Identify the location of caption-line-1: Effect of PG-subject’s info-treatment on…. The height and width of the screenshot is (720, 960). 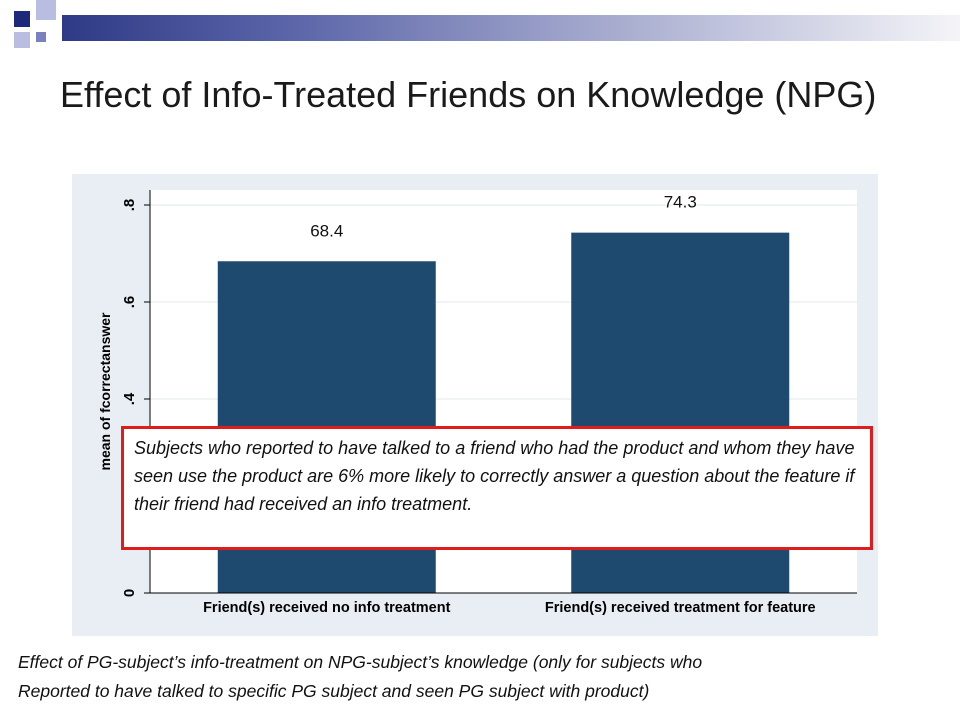
(360, 662).